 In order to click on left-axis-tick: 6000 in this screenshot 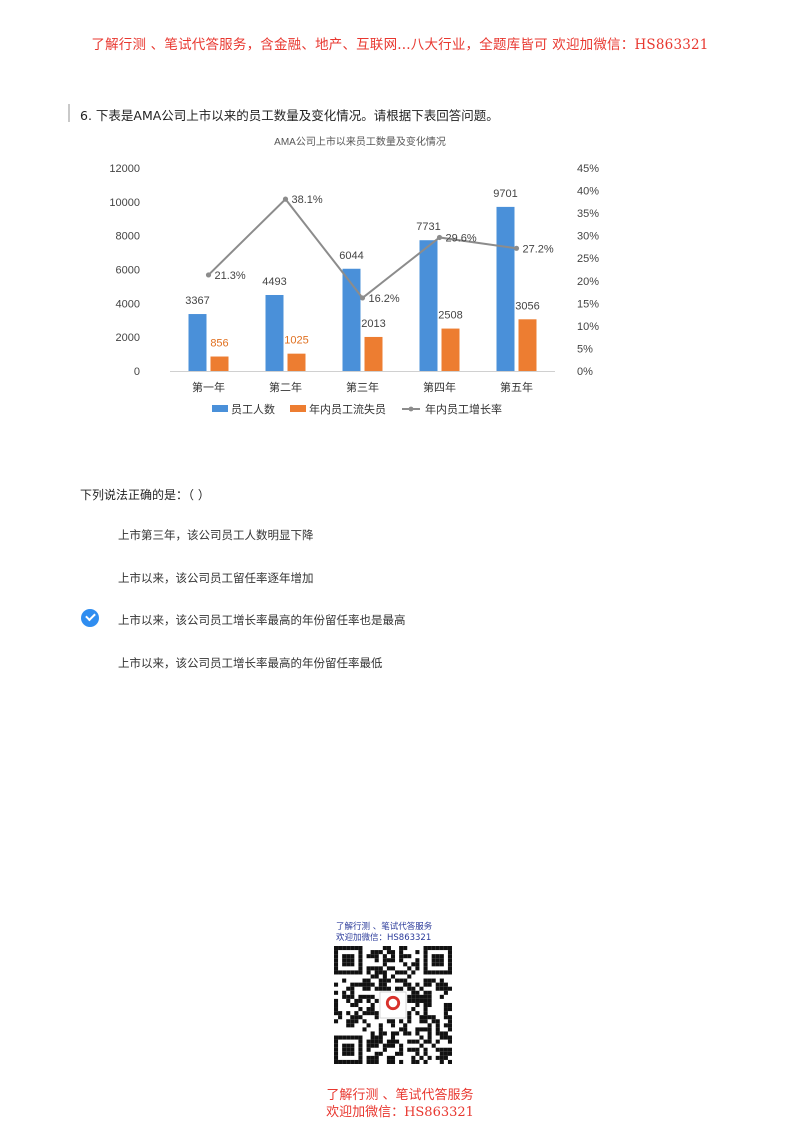, I will do `click(128, 271)`.